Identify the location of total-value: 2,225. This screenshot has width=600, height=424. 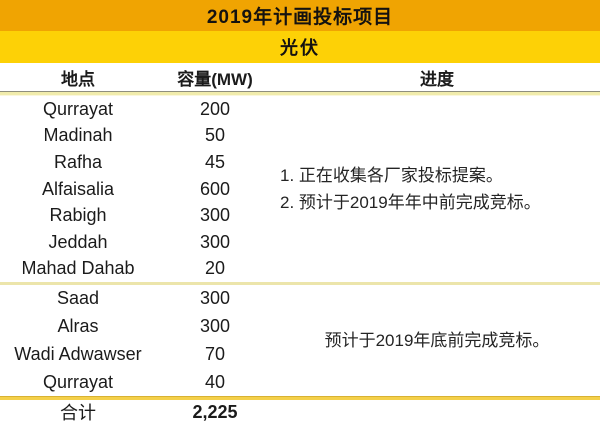
(215, 411).